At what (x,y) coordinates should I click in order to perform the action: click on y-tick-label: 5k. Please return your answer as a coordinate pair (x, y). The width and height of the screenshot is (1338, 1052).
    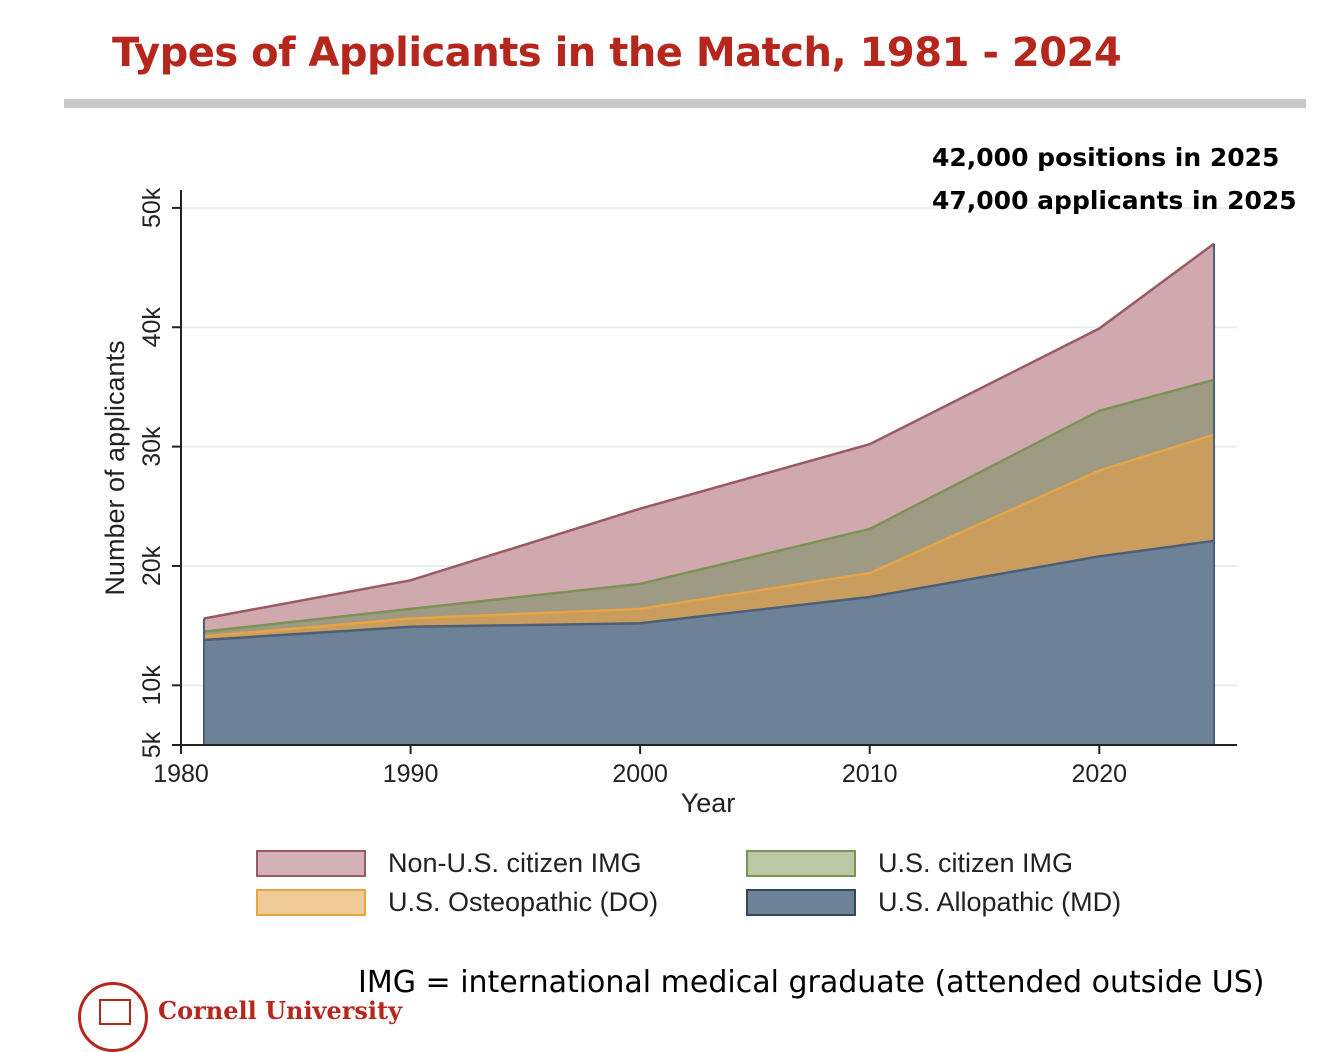
    Looking at the image, I should click on (152, 744).